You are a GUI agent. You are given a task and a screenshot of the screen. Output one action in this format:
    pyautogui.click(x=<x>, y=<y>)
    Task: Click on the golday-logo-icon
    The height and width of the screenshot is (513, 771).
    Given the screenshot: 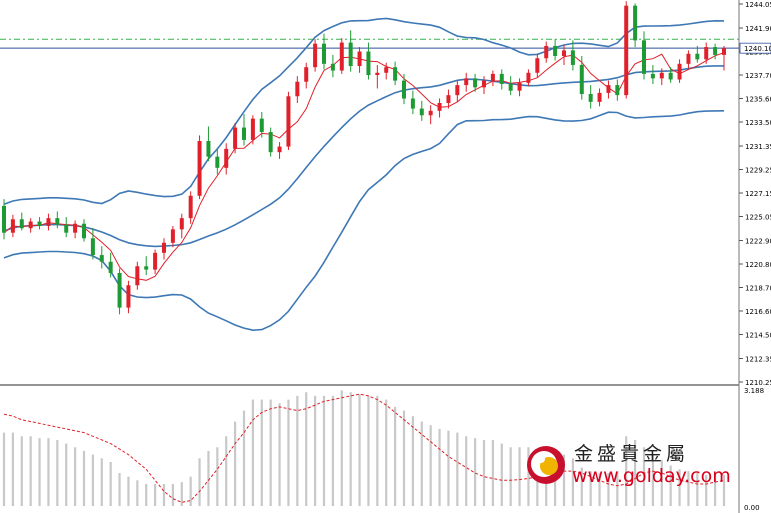 What is the action you would take?
    pyautogui.click(x=546, y=465)
    